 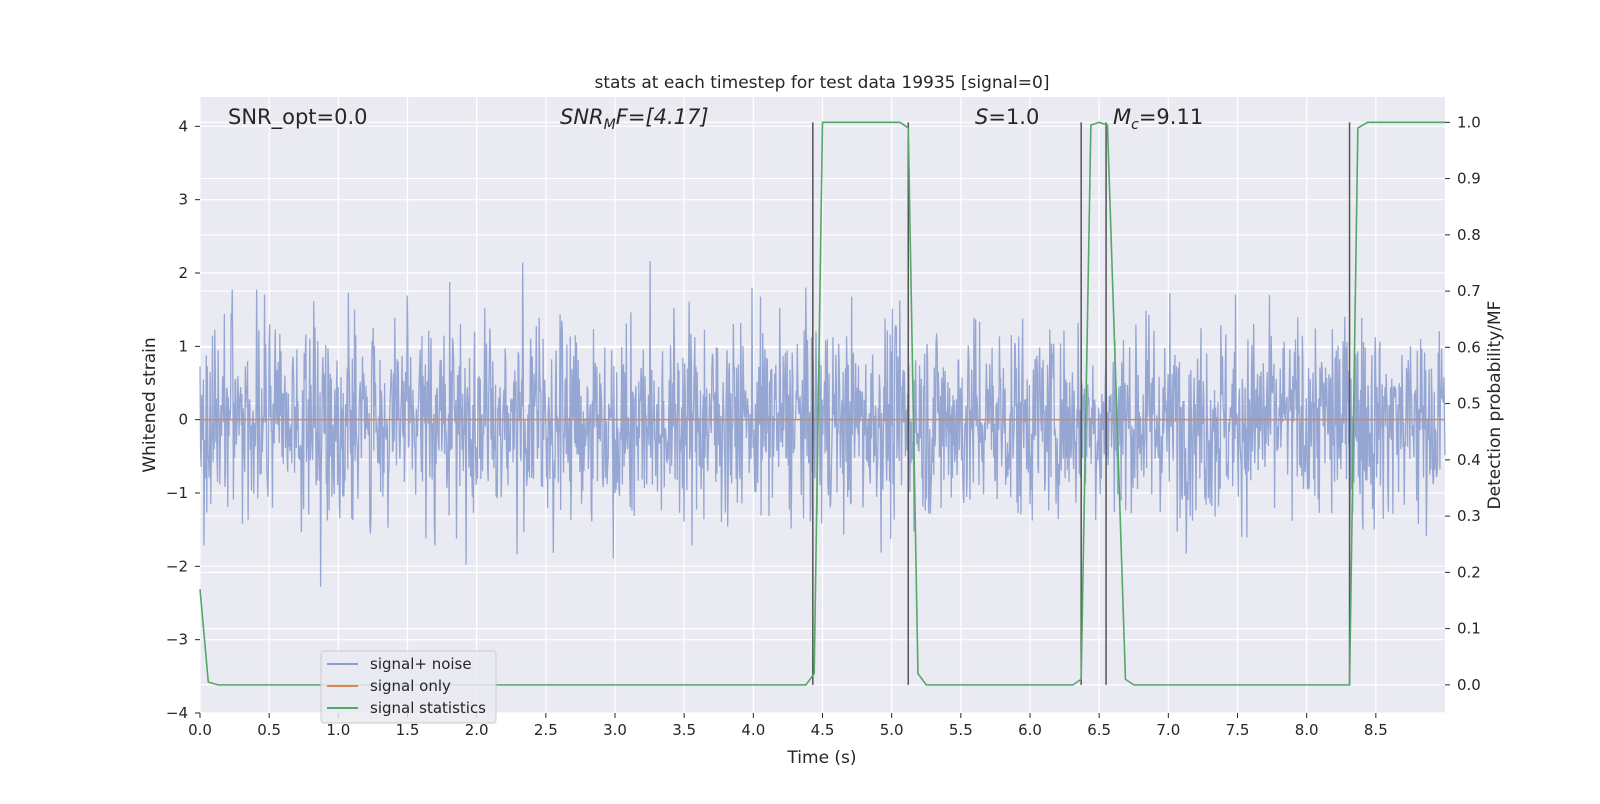 What do you see at coordinates (1469, 572) in the screenshot?
I see `y-right-tick-label: 0.2` at bounding box center [1469, 572].